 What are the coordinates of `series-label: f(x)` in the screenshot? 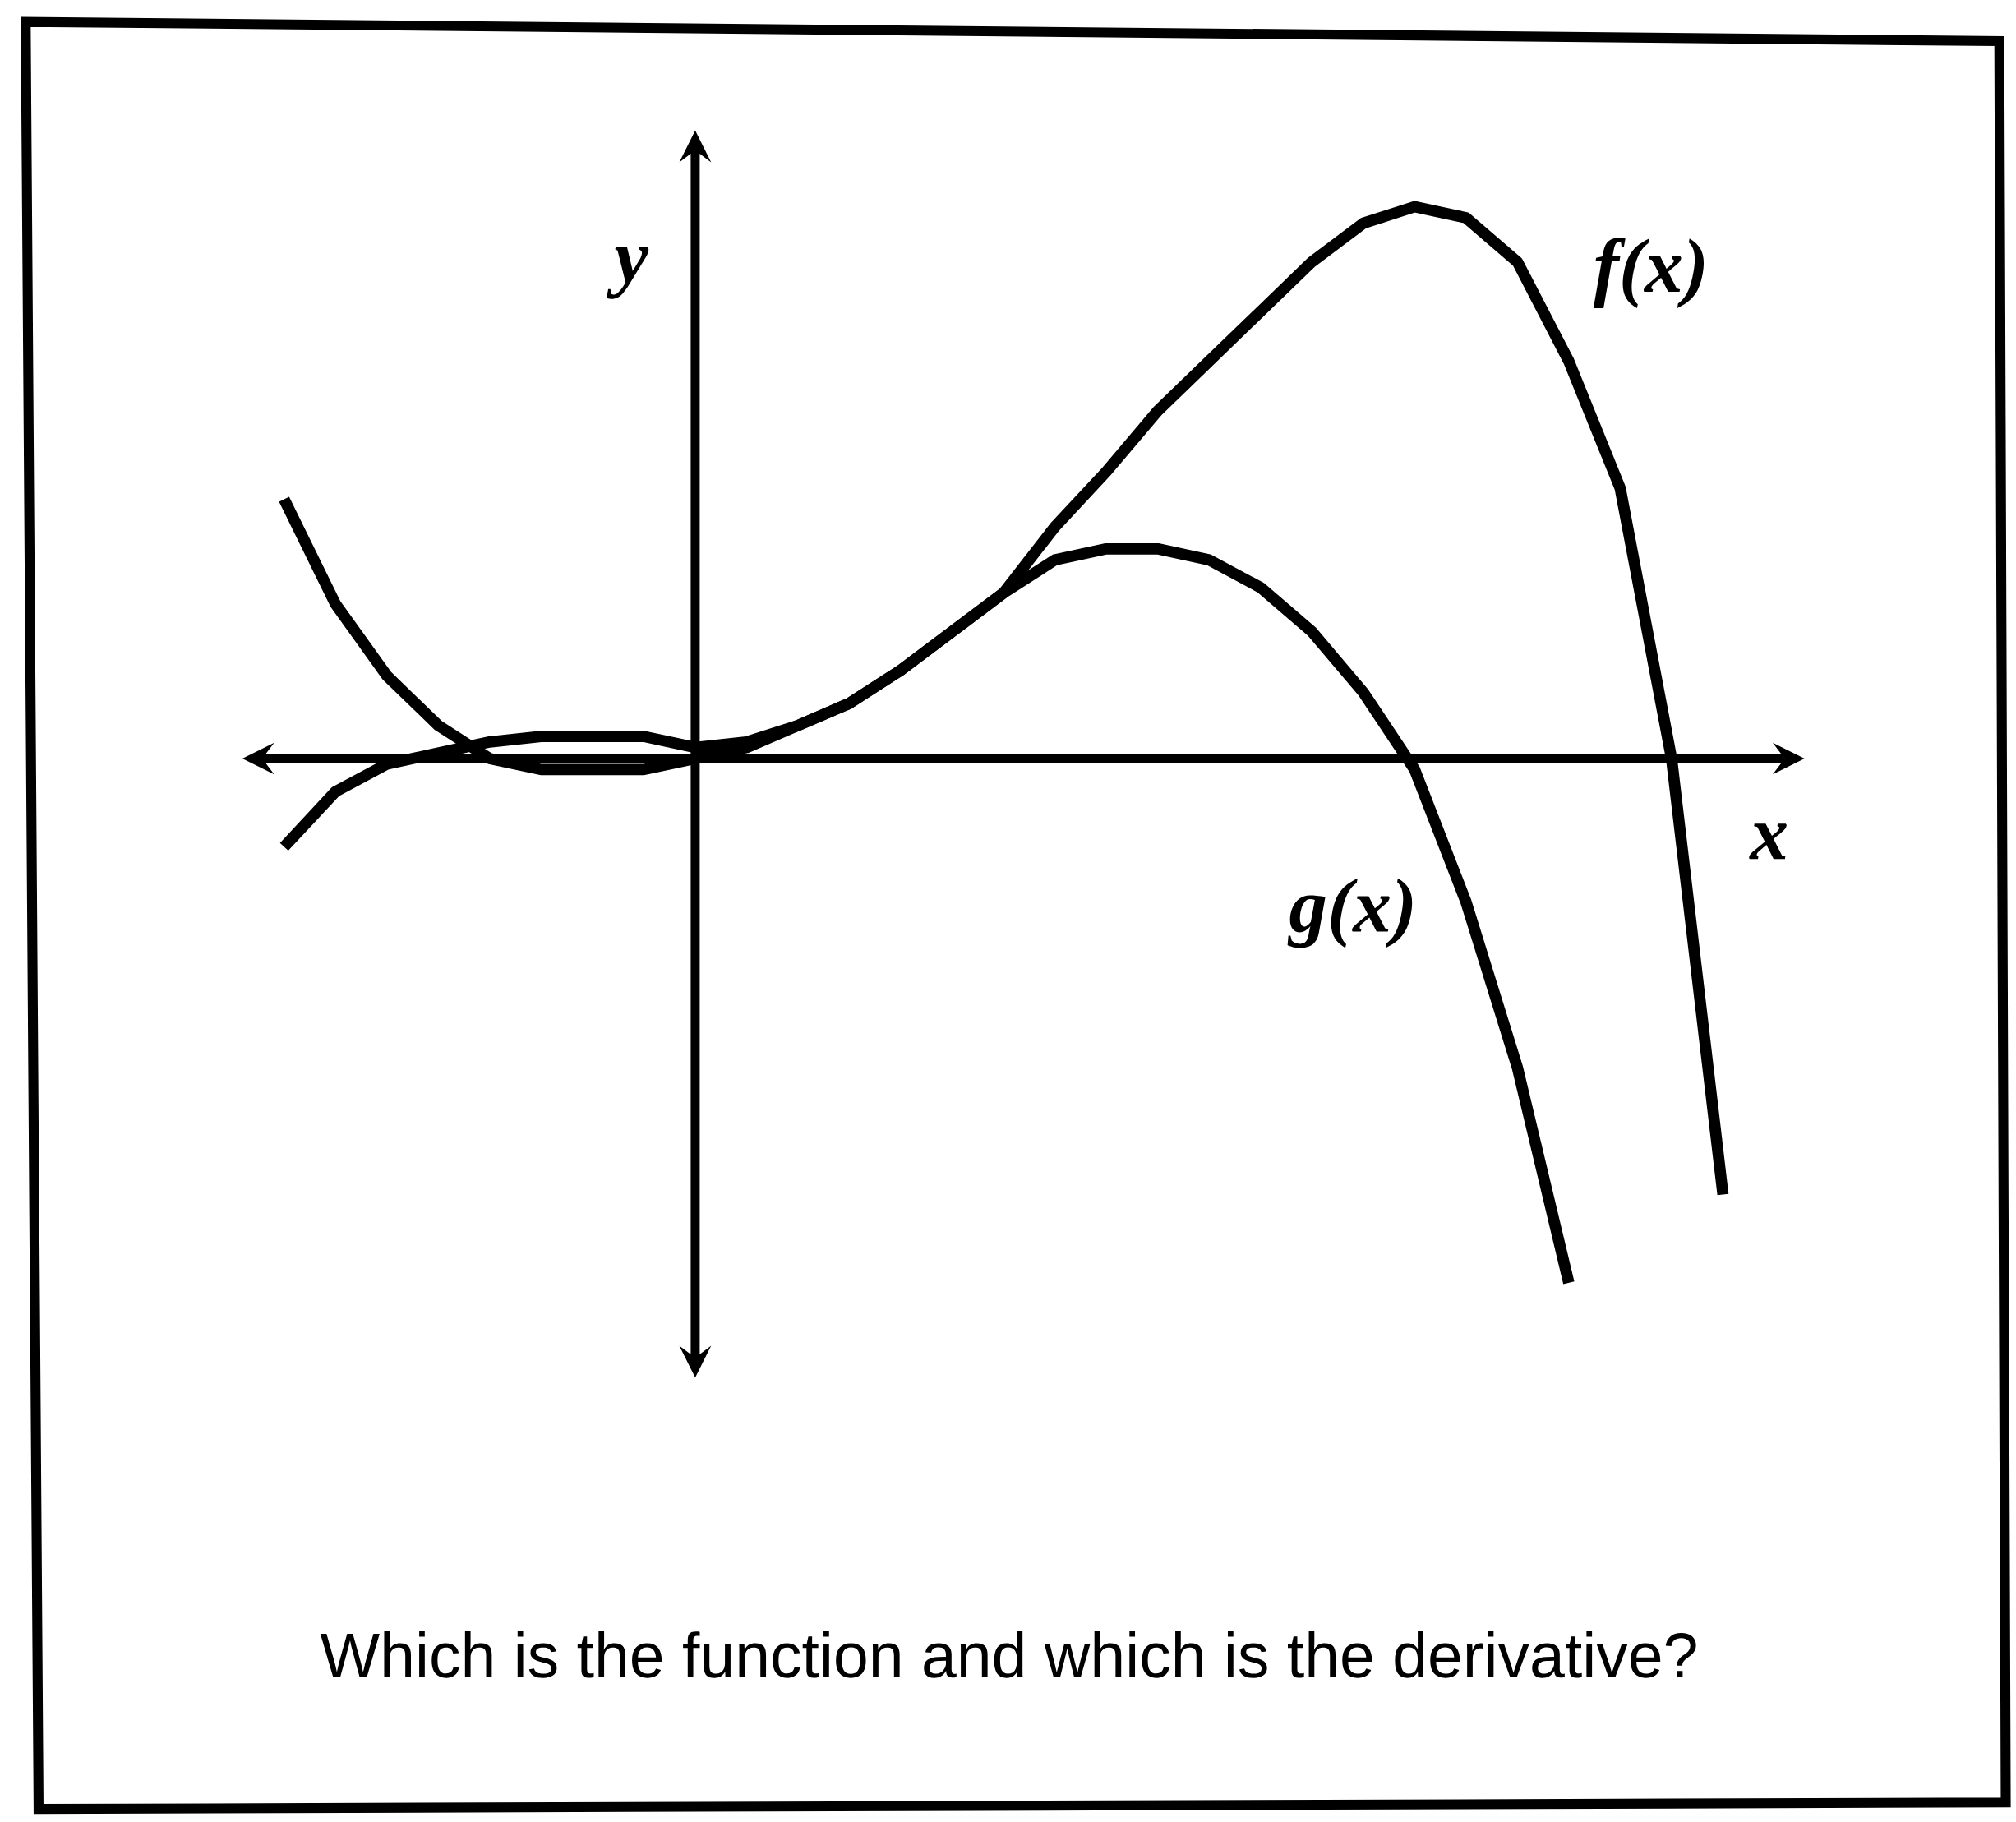 It's located at (1649, 273).